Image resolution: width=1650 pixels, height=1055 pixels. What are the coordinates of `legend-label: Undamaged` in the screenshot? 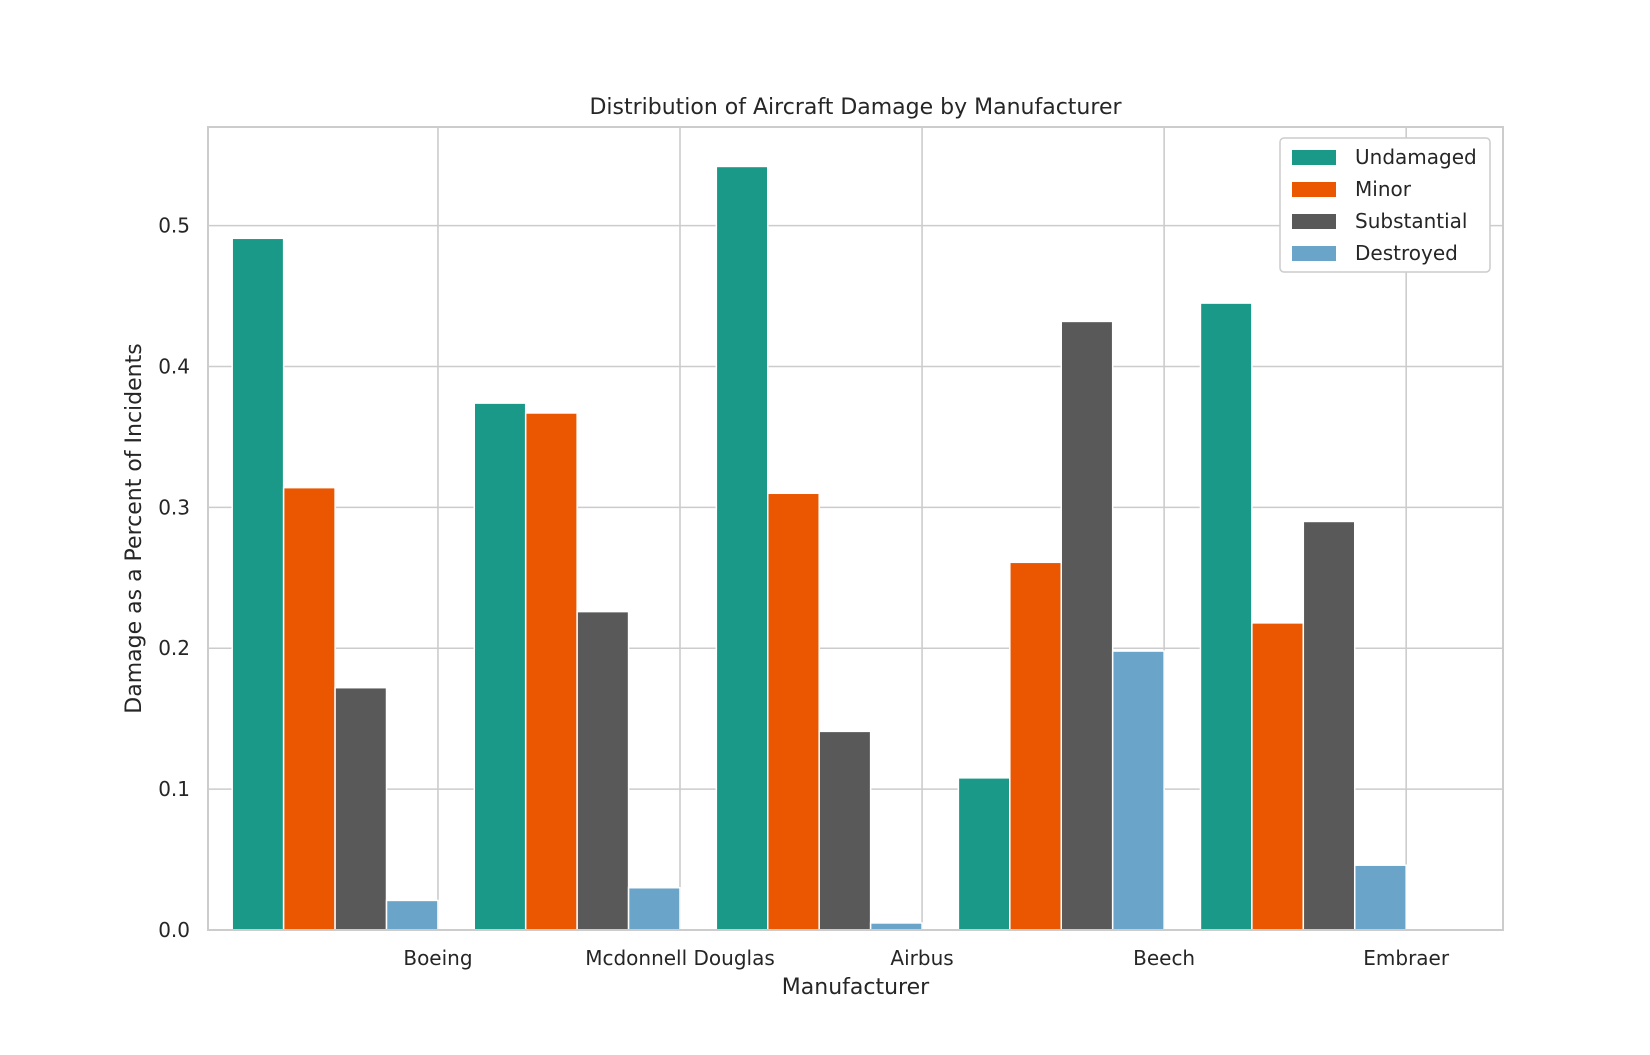 It's located at (1416, 157).